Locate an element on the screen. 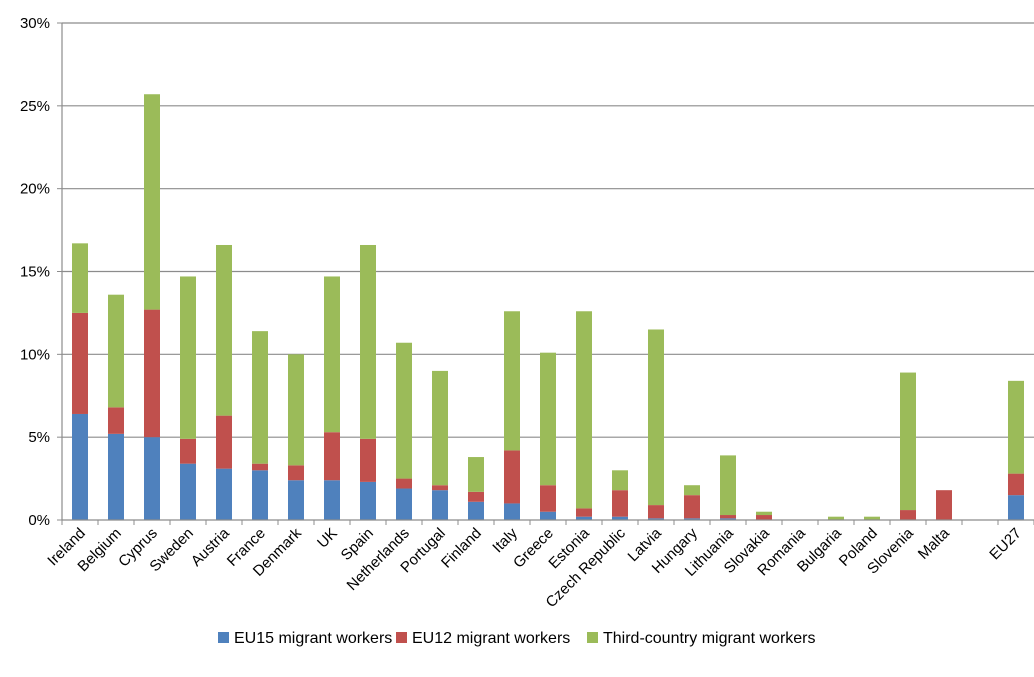  y-tick-label: 20% is located at coordinates (35, 189).